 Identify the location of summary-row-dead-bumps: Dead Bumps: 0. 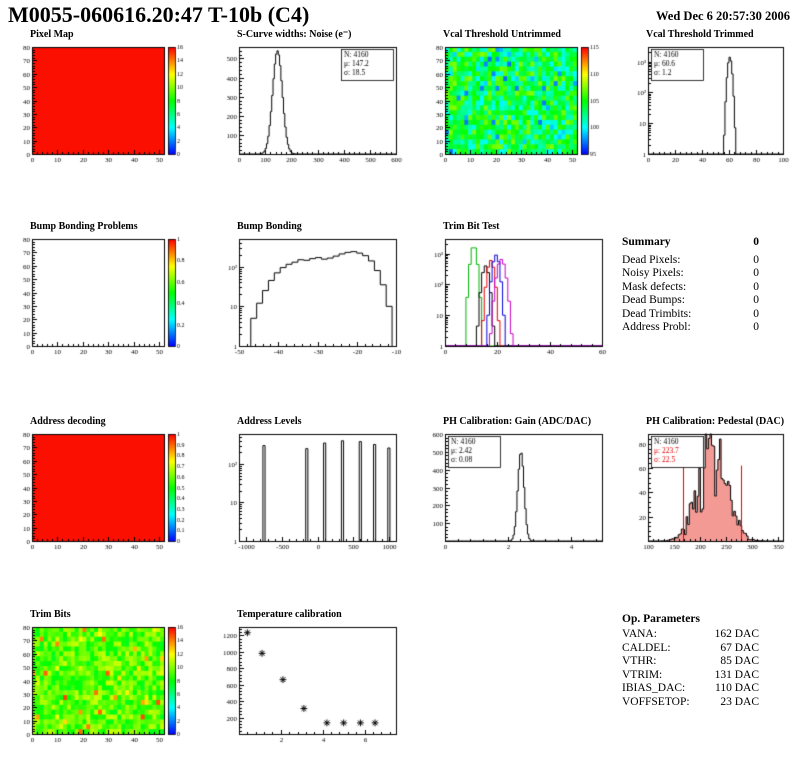
(690, 301).